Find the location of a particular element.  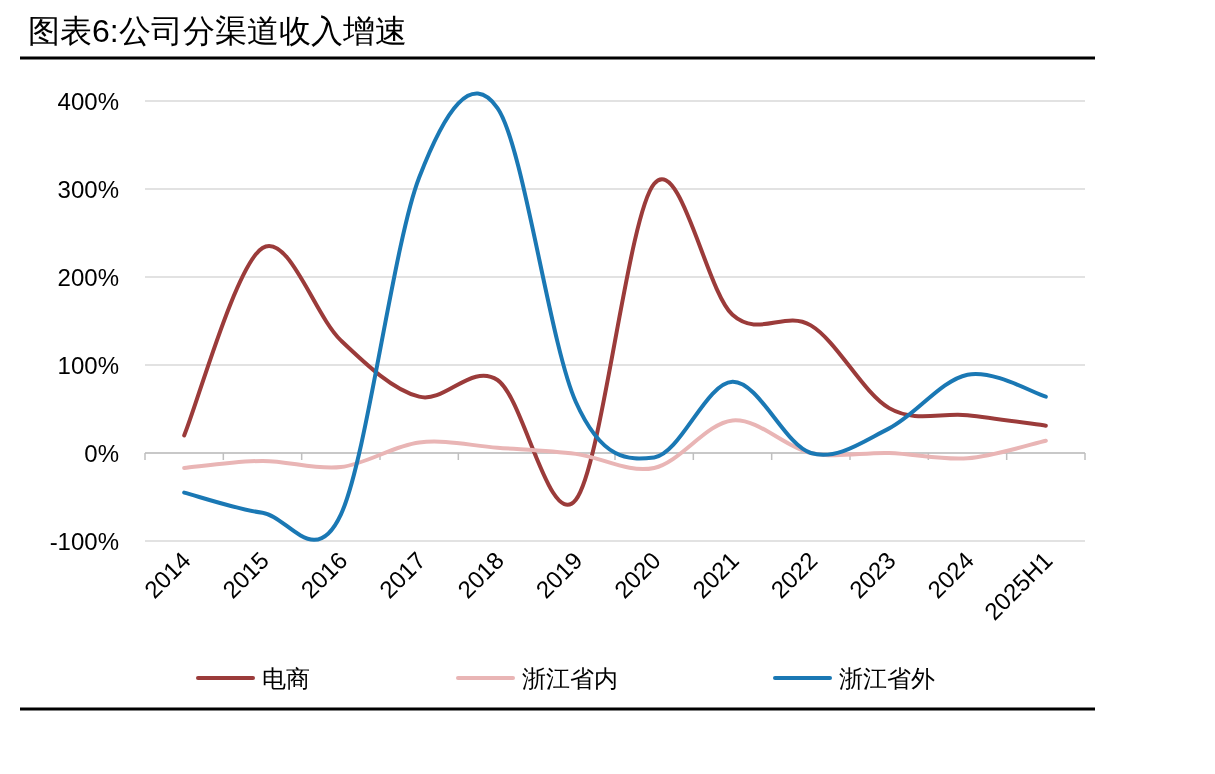

legend-label: 浙江省外 is located at coordinates (887, 678).